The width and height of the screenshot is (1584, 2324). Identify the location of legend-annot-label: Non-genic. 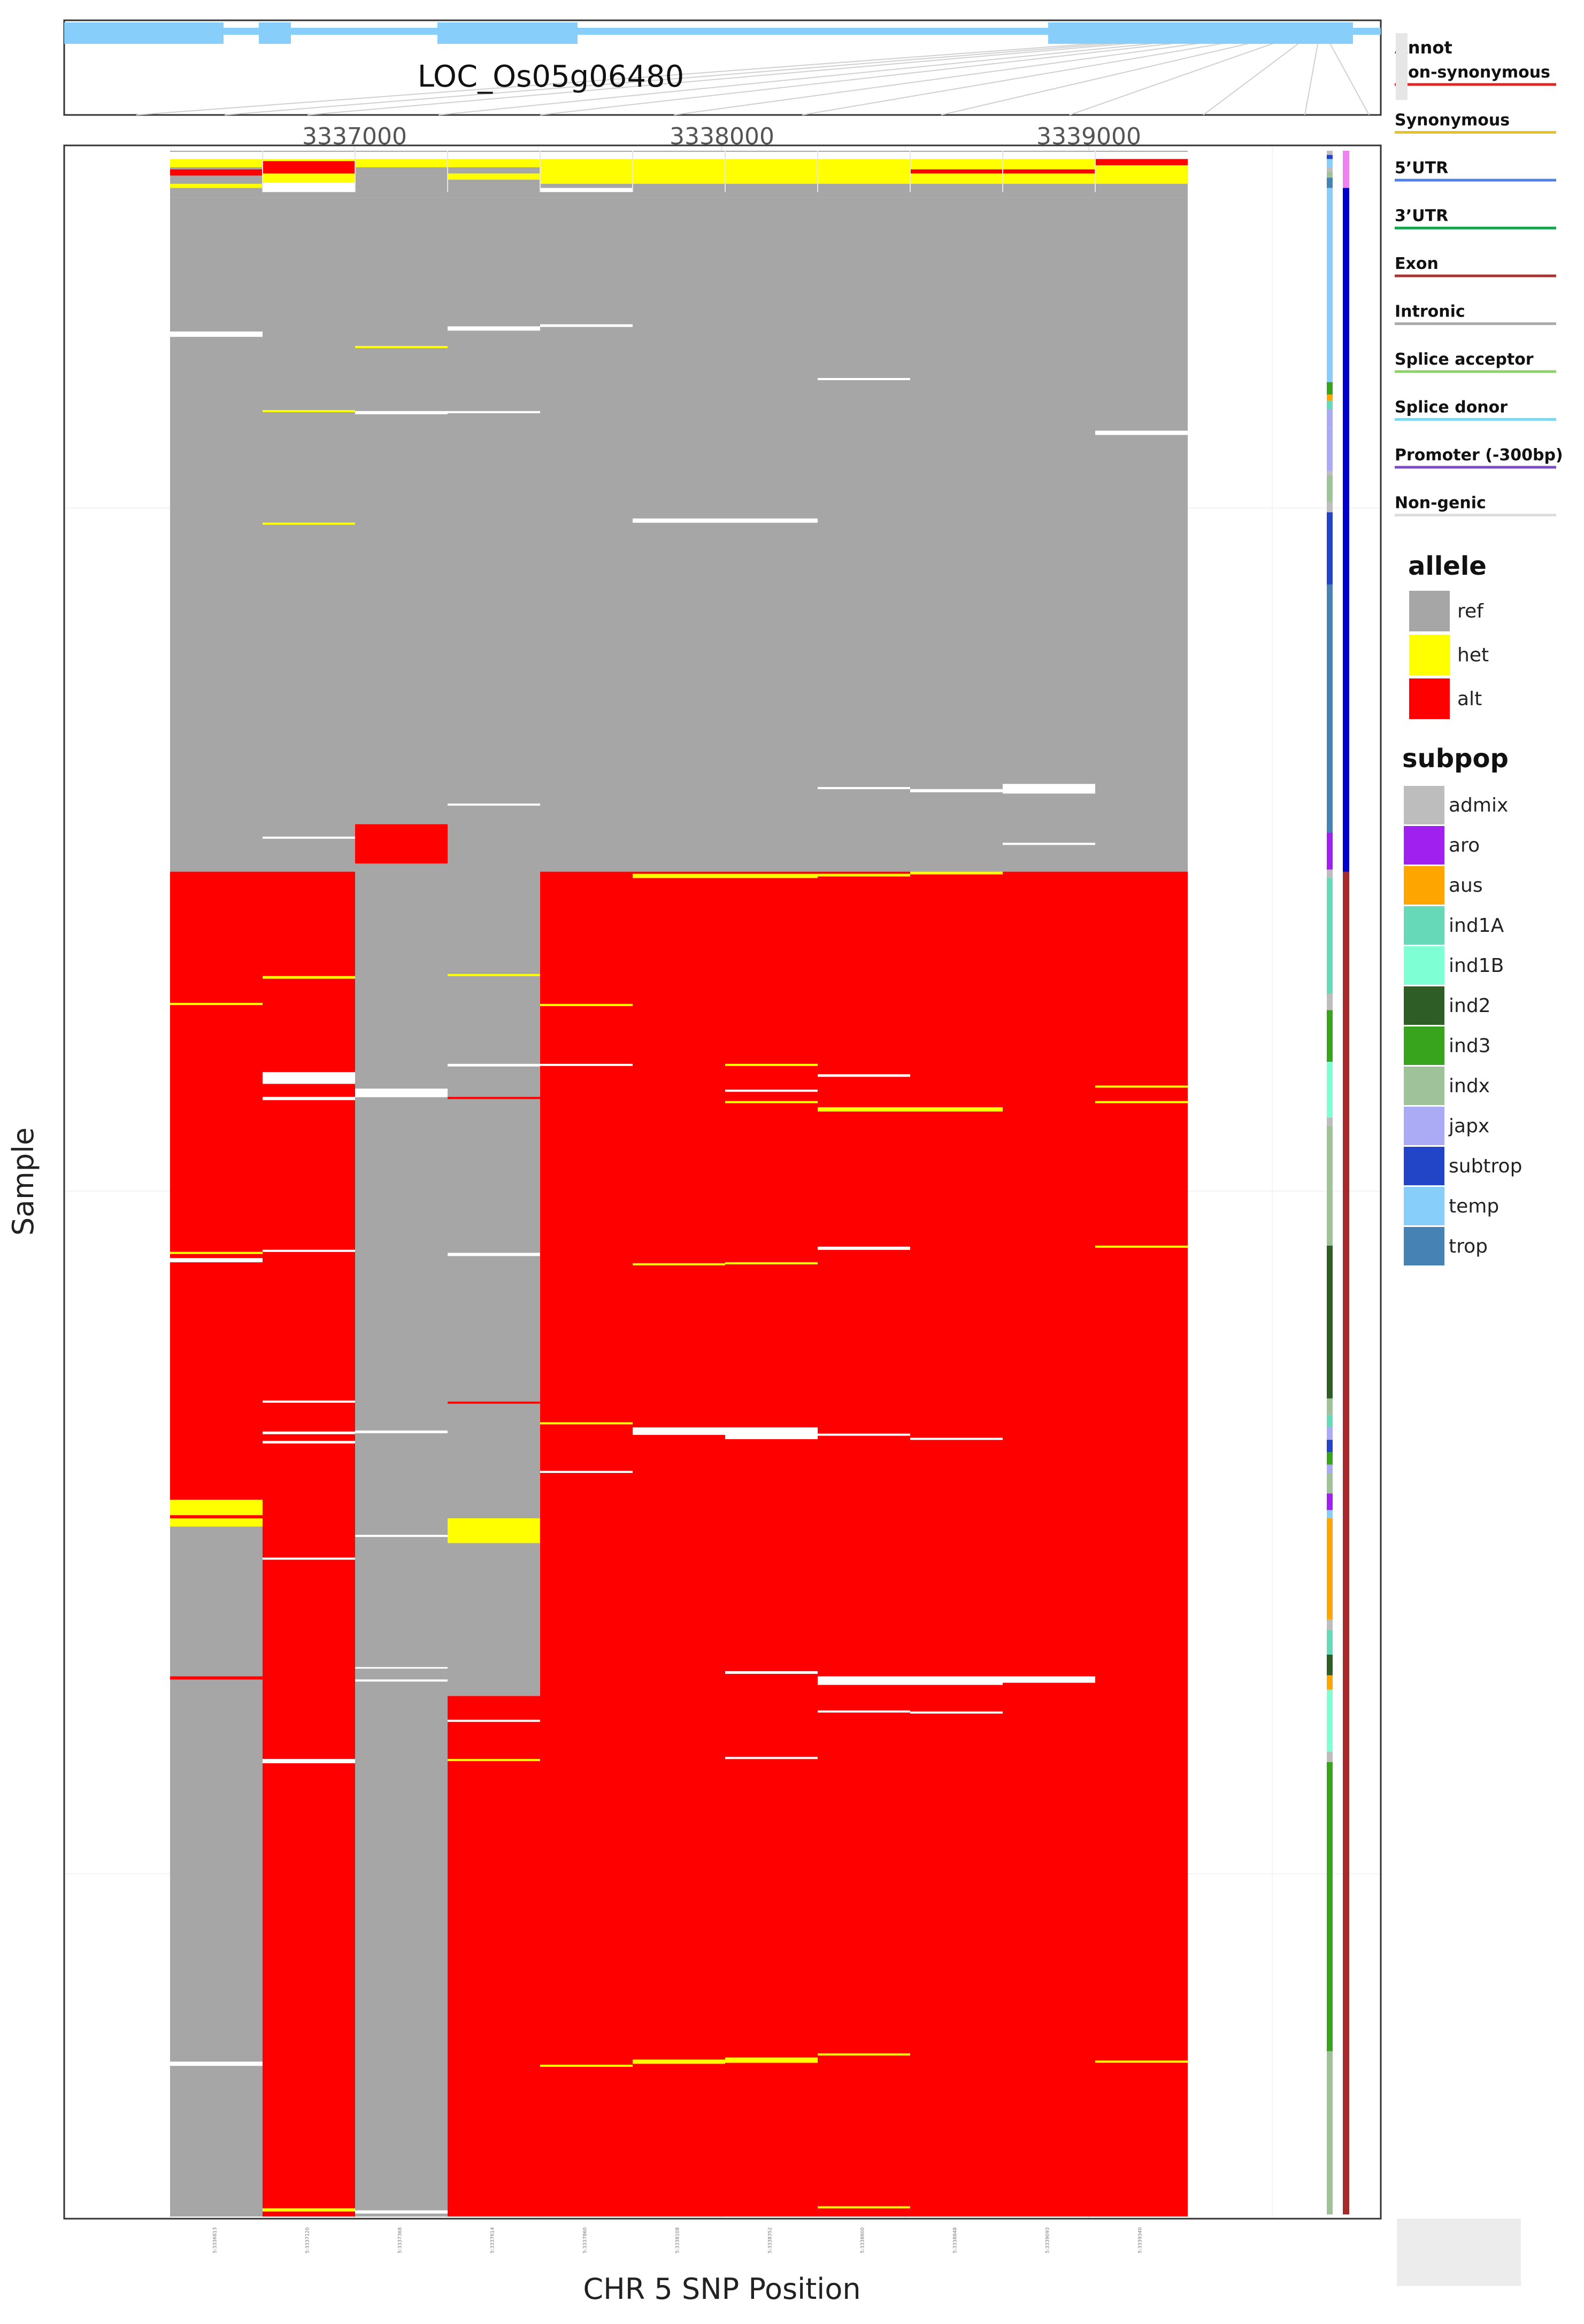
(1441, 503).